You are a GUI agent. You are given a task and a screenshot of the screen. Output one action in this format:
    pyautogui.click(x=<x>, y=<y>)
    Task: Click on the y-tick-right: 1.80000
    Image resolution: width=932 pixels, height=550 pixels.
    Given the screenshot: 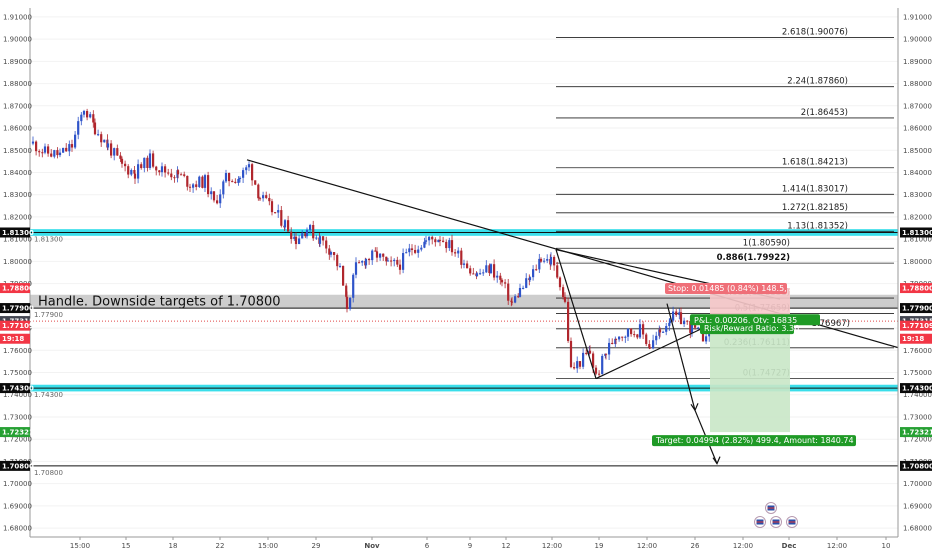 What is the action you would take?
    pyautogui.click(x=917, y=262)
    